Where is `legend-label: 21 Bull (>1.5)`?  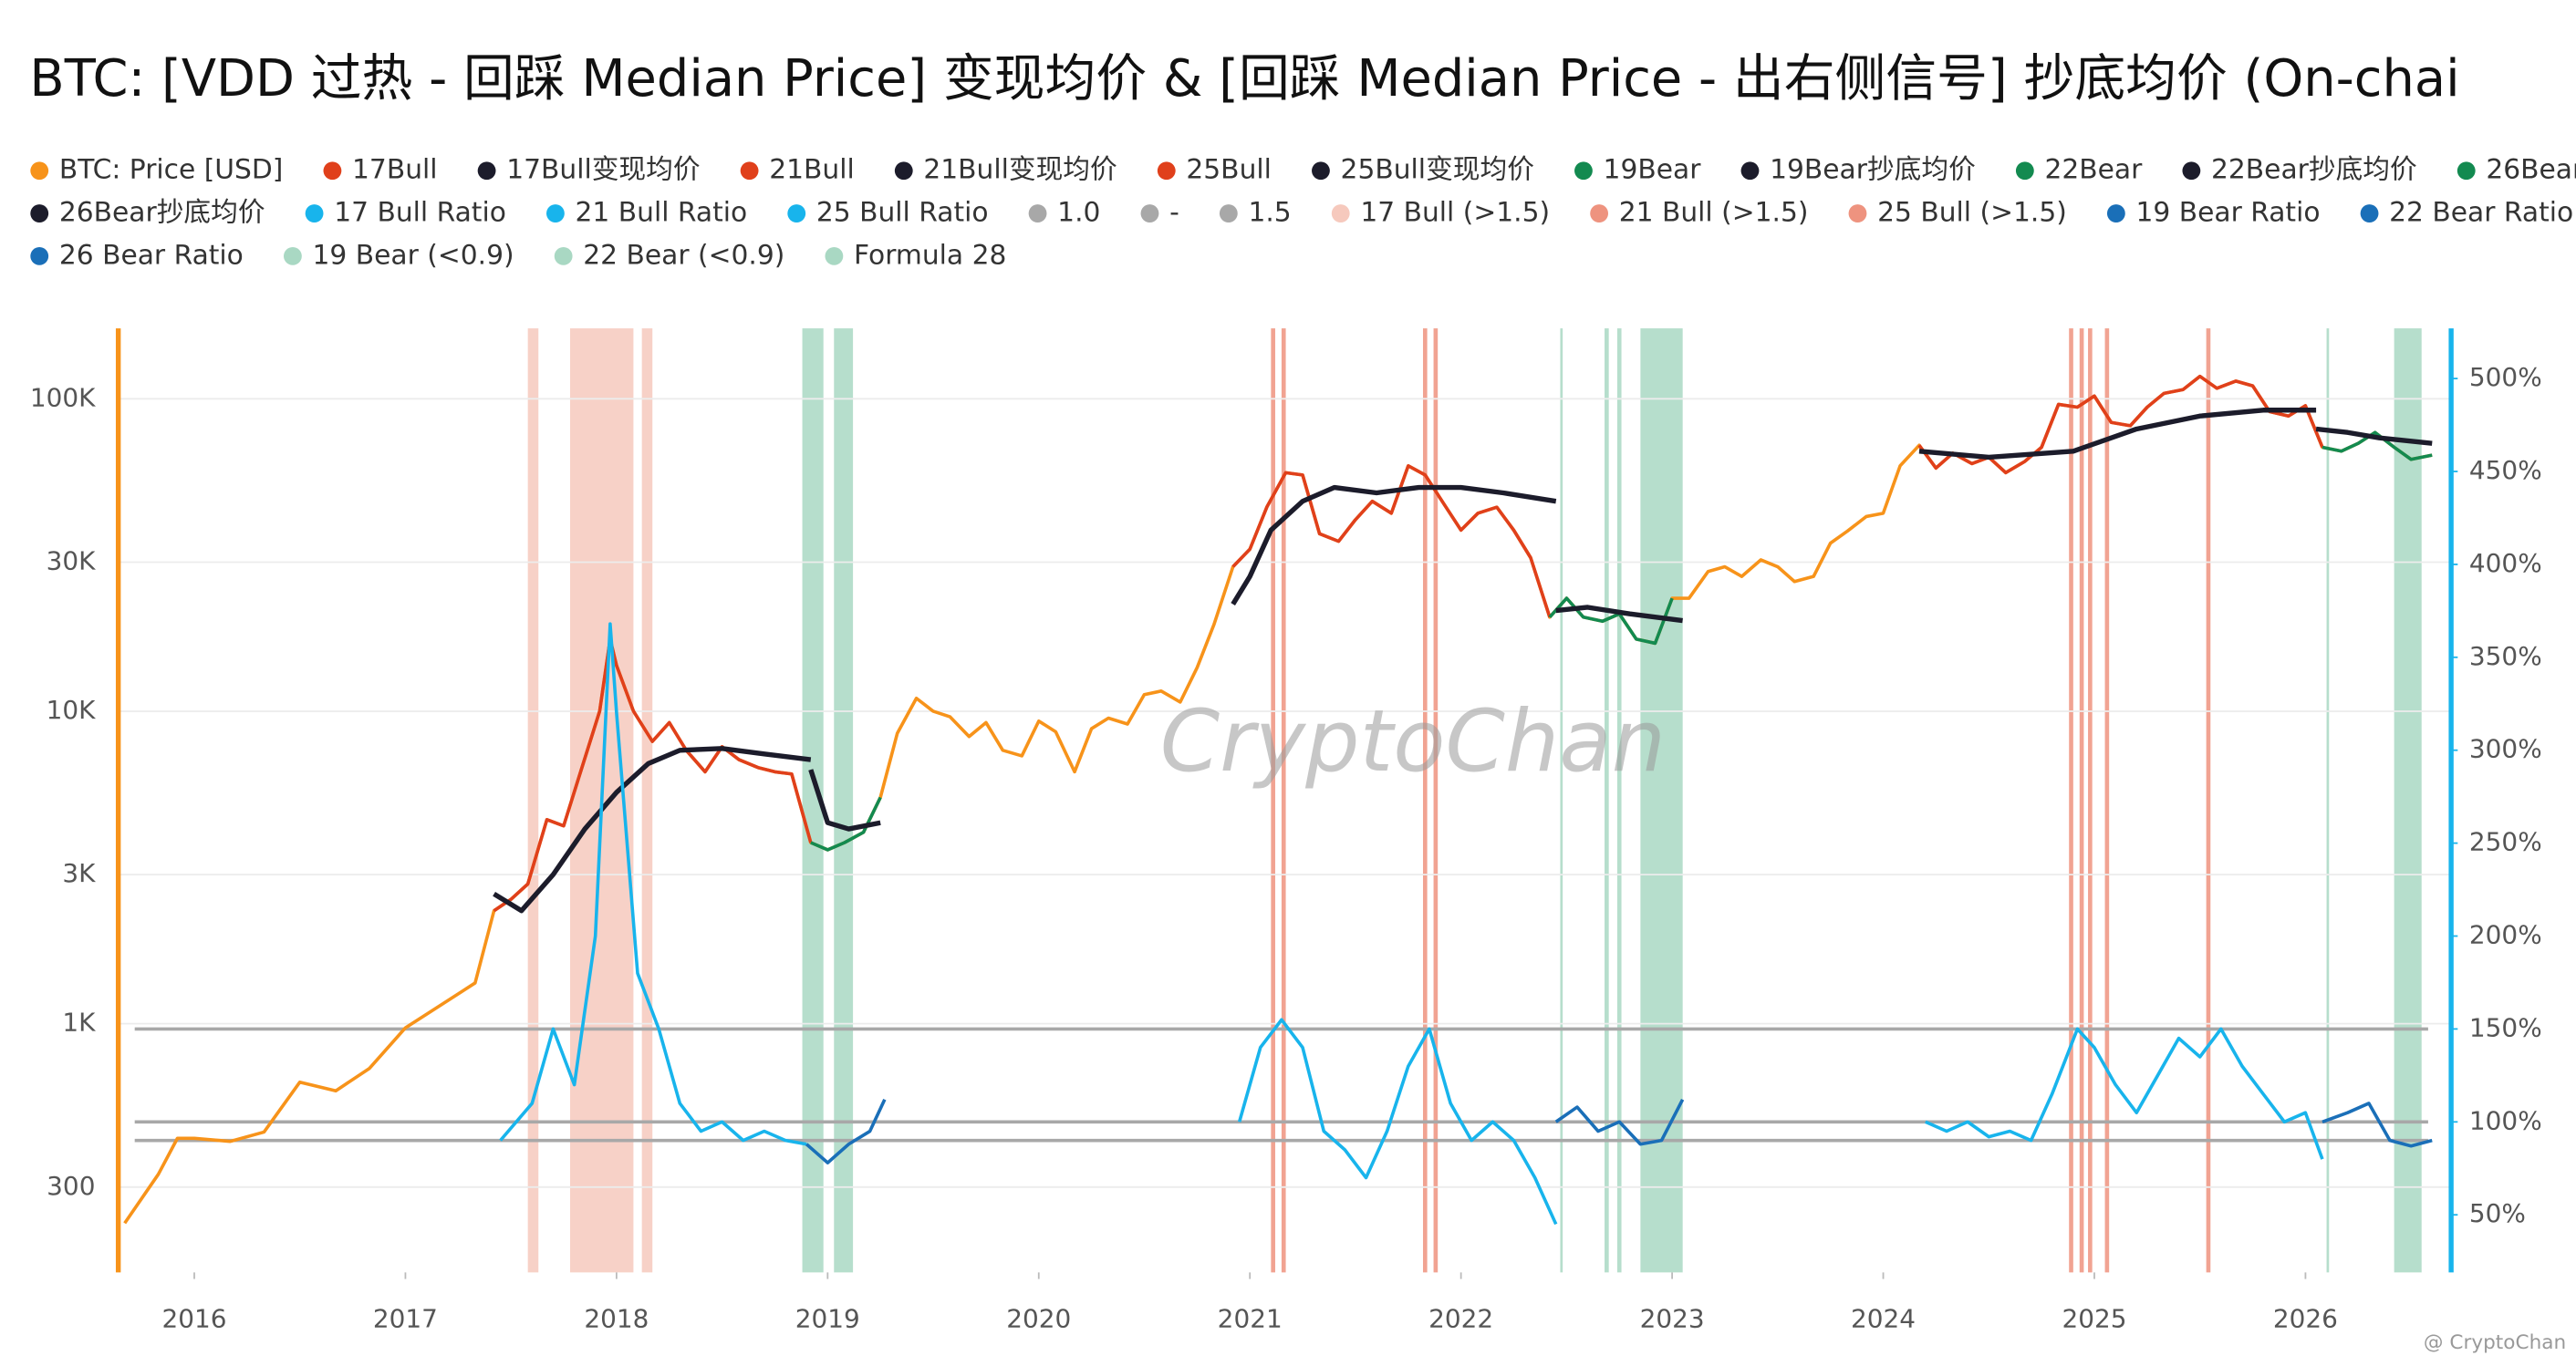 legend-label: 21 Bull (>1.5) is located at coordinates (1714, 213).